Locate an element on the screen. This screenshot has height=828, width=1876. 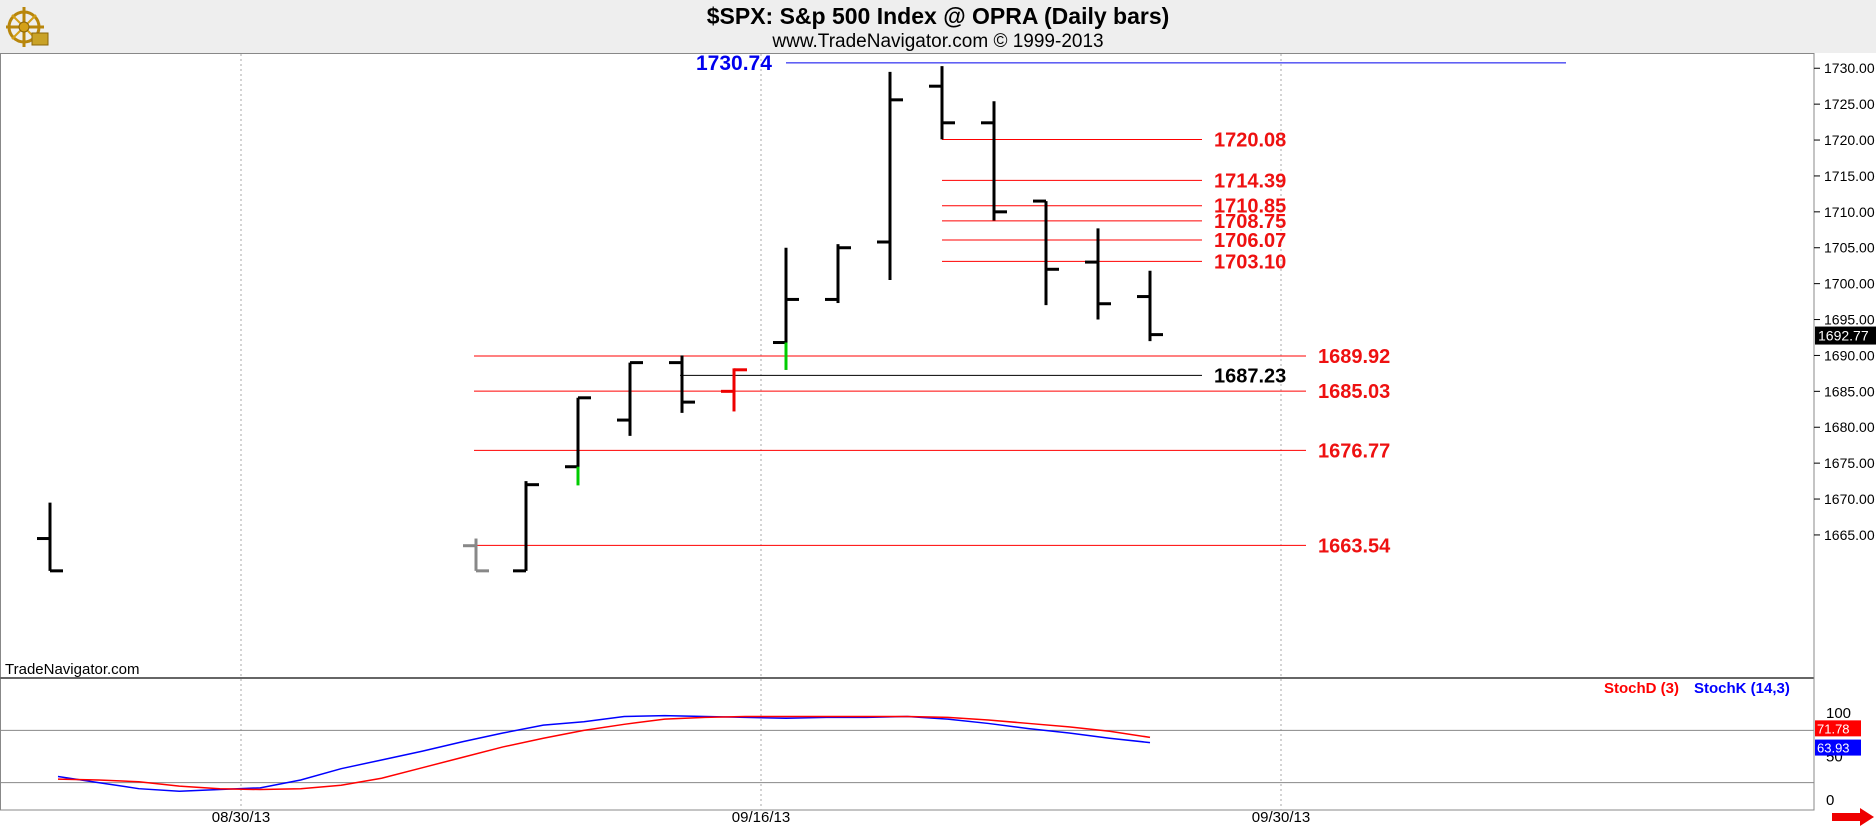
date-axis: 08/30/13 09/16/13 09/30/13 is located at coordinates (761, 817).